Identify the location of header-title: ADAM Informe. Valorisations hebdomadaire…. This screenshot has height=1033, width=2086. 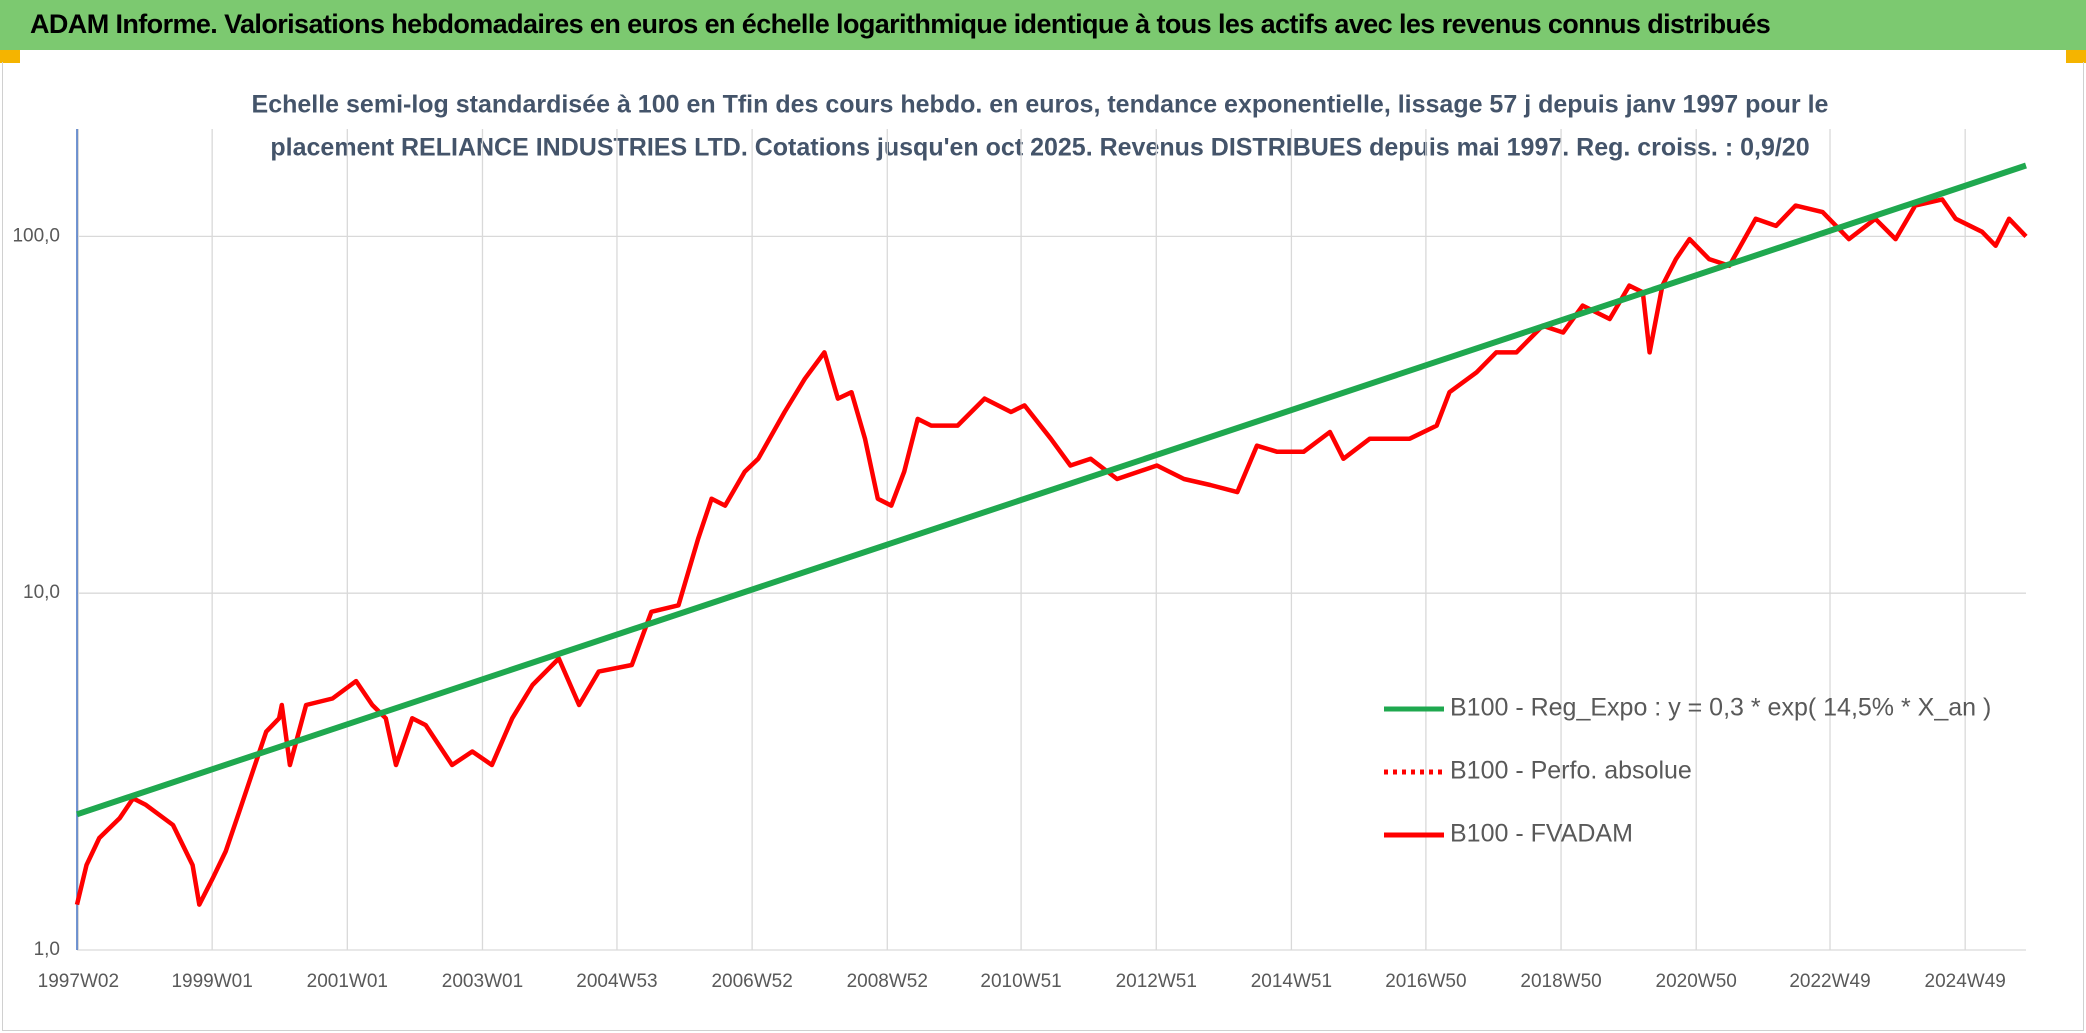
(900, 24).